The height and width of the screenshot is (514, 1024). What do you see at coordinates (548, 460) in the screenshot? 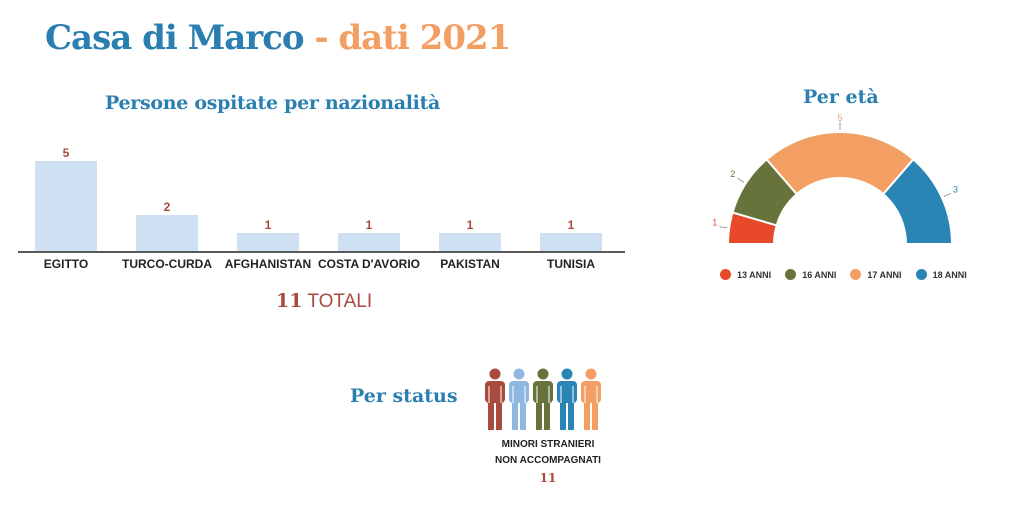
I see `status-label-line2: NON ACCOMPAGNATI` at bounding box center [548, 460].